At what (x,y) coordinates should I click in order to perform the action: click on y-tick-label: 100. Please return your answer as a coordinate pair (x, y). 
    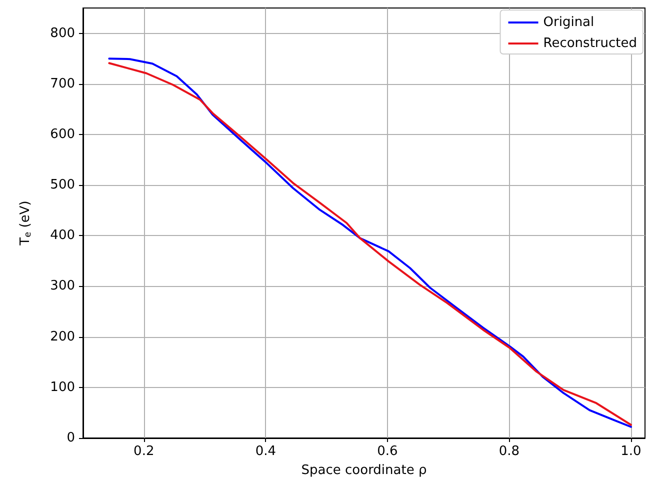
    Looking at the image, I should click on (62, 387).